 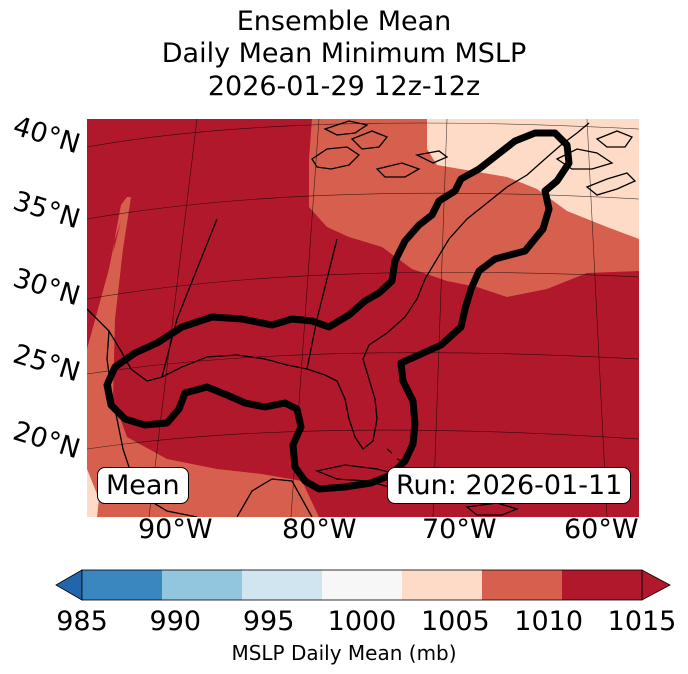 What do you see at coordinates (175, 529) in the screenshot?
I see `lon-label-90w: 90°W` at bounding box center [175, 529].